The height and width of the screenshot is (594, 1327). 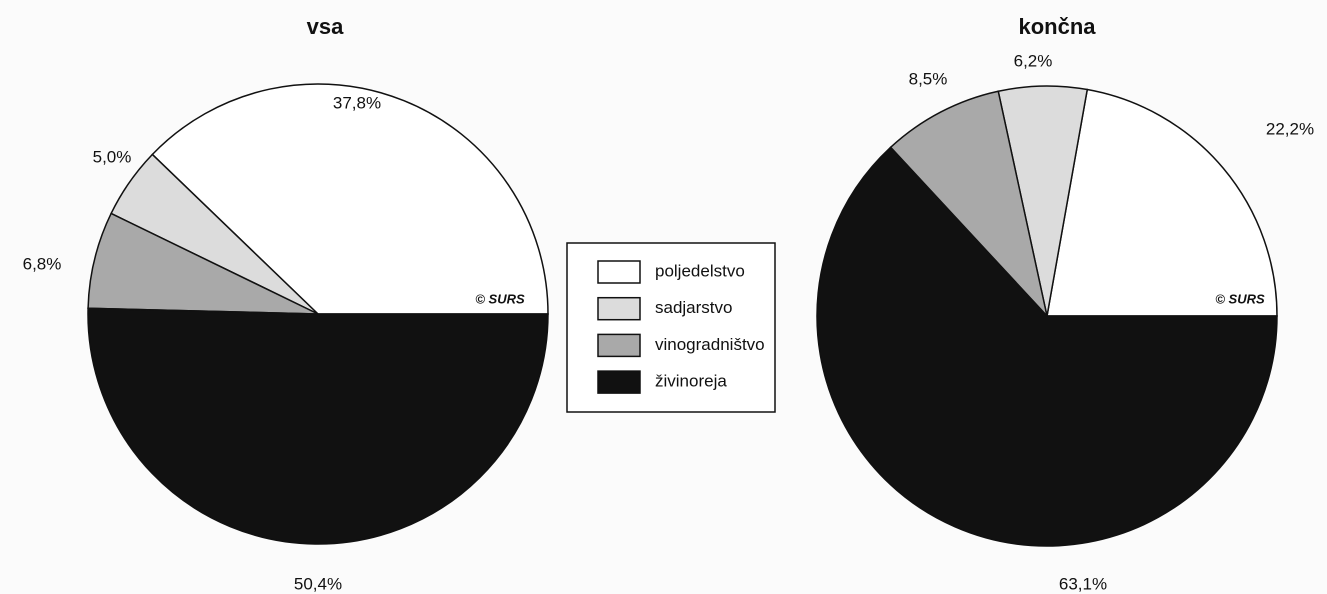 I want to click on value-label: 6,2%, so click(x=1033, y=60).